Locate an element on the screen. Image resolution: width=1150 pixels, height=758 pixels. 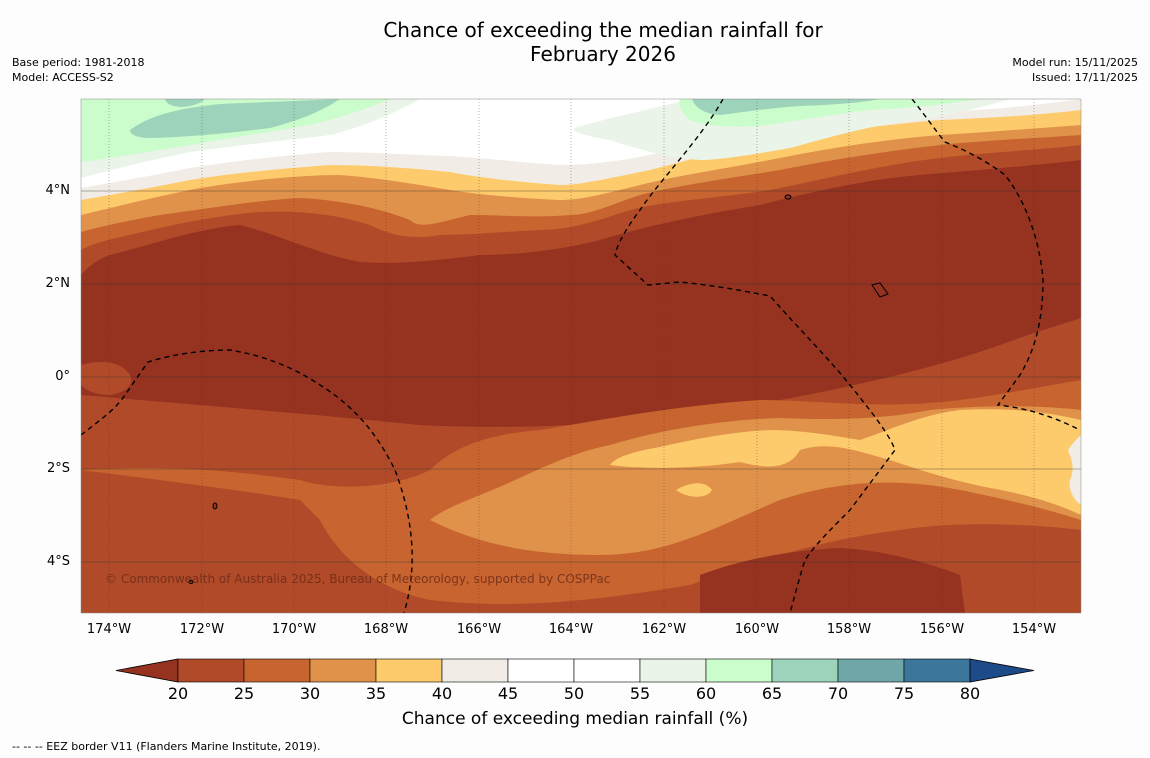
meta-right: Model run: 15/11/2025 Issued: 17/11/2025 is located at coordinates (1075, 70).